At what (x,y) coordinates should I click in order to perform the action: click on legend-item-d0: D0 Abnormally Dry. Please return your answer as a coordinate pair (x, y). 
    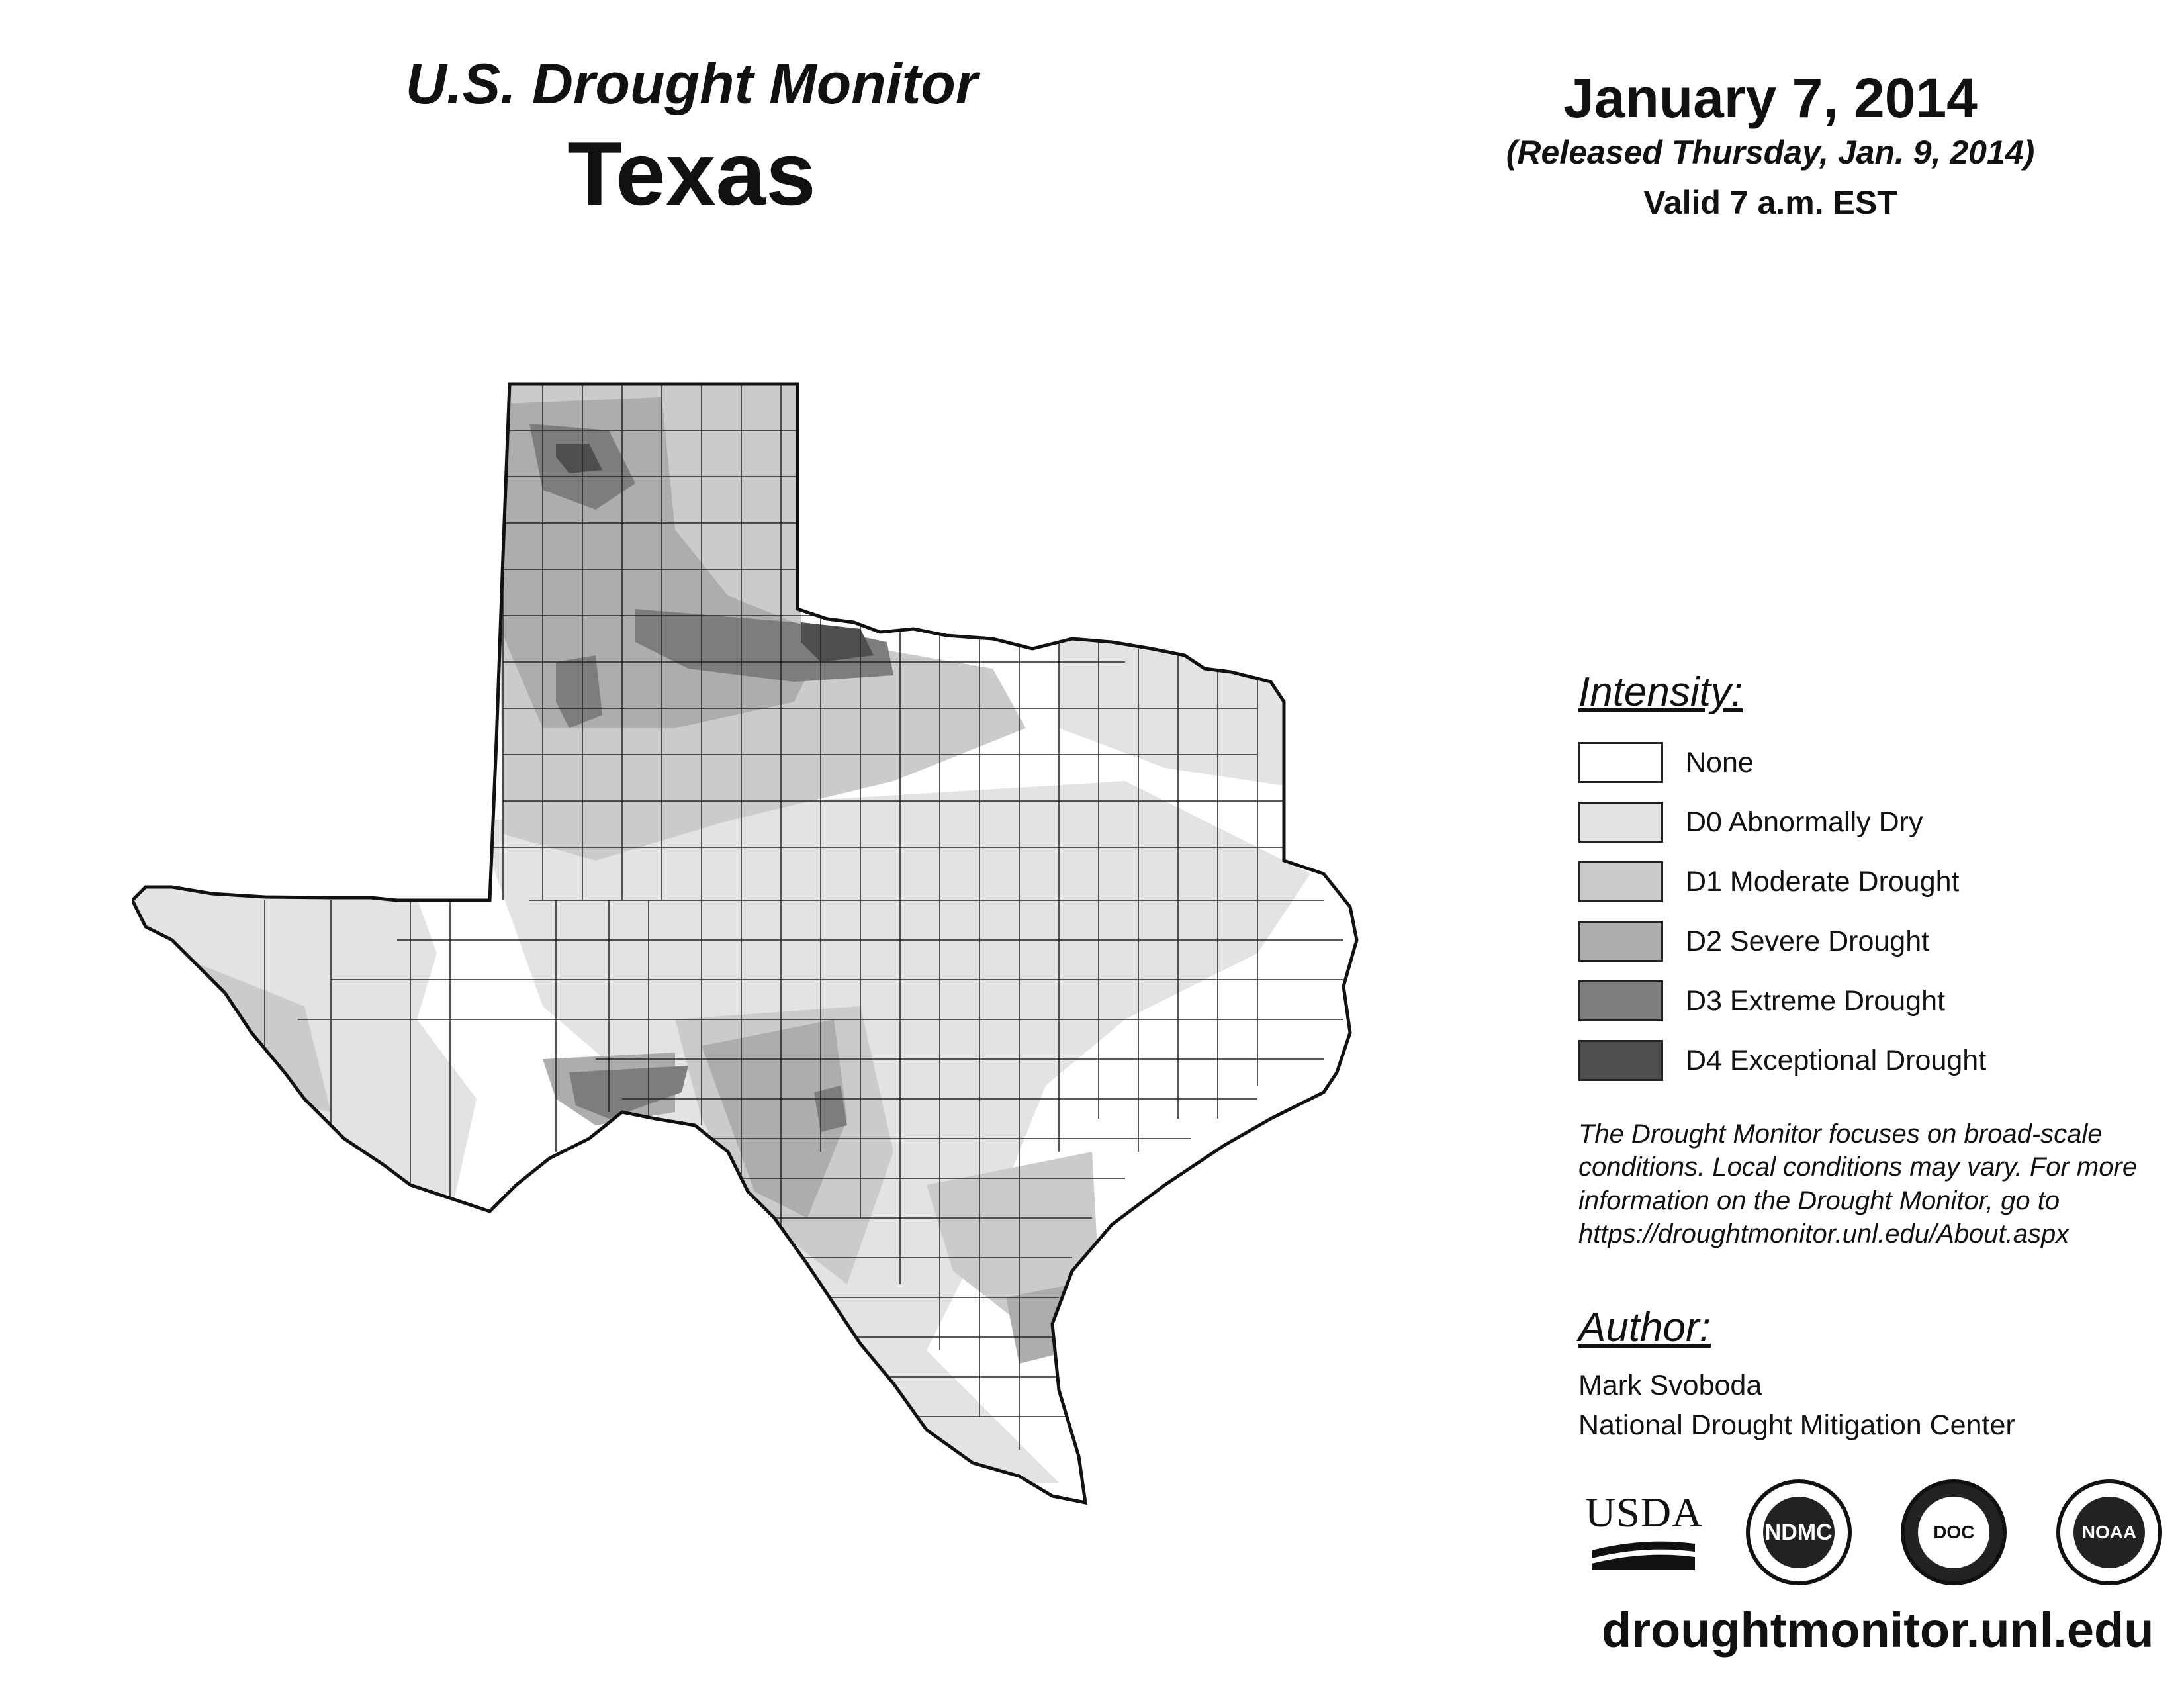
    Looking at the image, I should click on (1869, 822).